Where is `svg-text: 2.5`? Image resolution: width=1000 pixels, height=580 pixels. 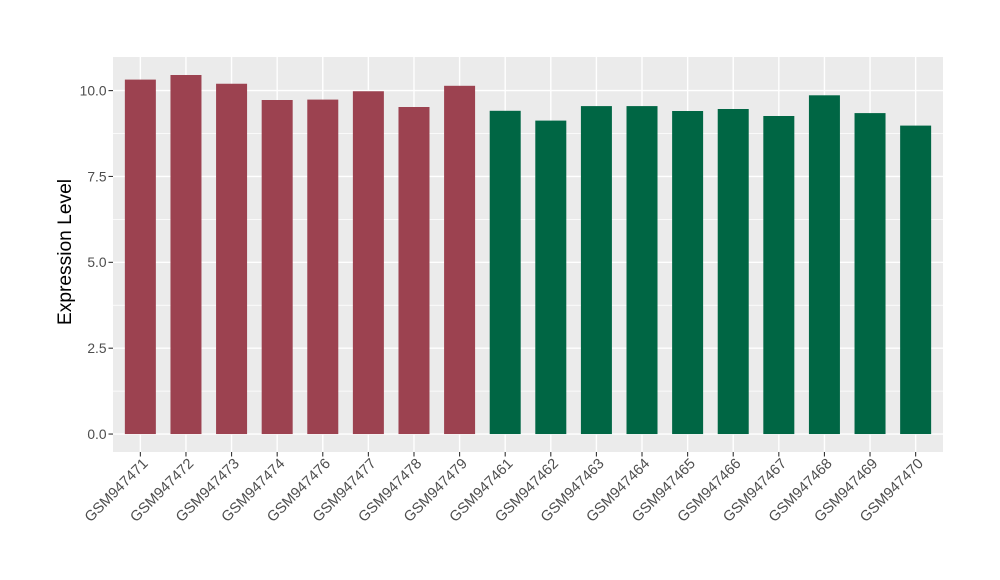
svg-text: 2.5 is located at coordinates (97, 348).